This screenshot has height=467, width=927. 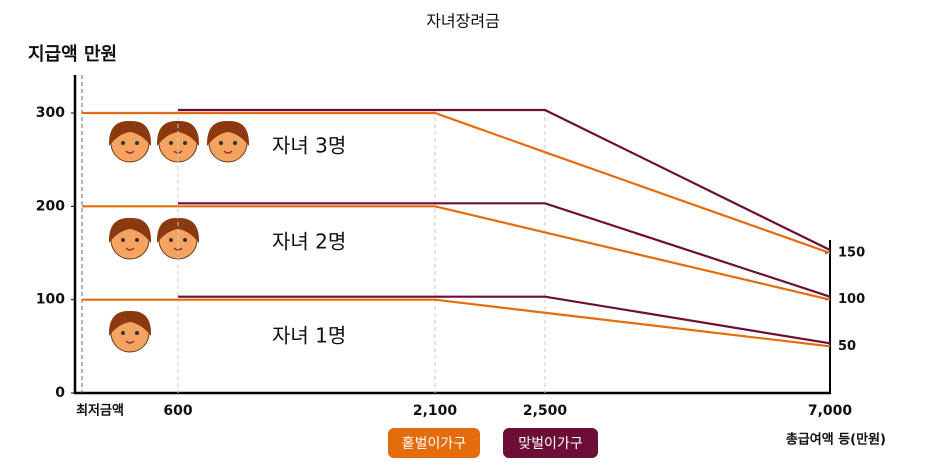 What do you see at coordinates (309, 242) in the screenshot?
I see `group-label: 자녀 2명` at bounding box center [309, 242].